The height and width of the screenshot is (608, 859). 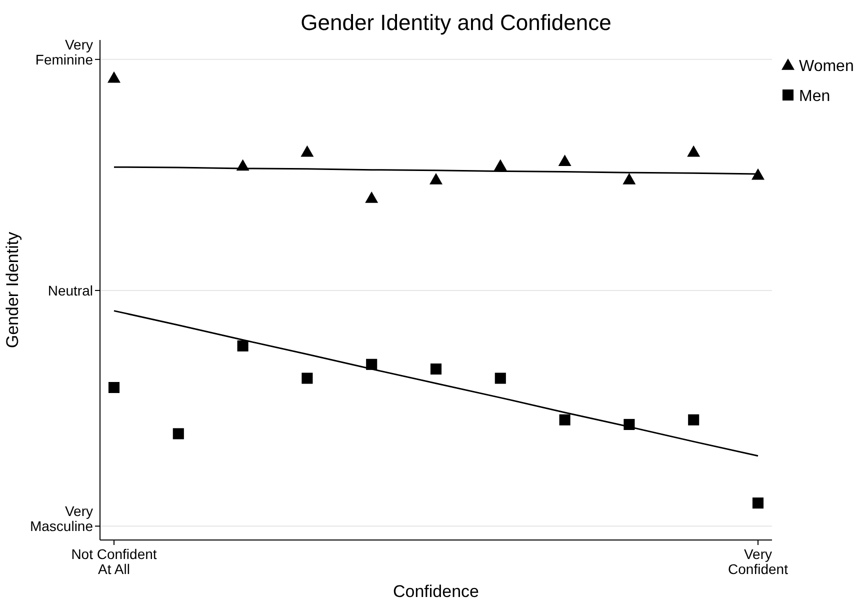 What do you see at coordinates (114, 561) in the screenshot?
I see `x-tick-label: Not Confident At All` at bounding box center [114, 561].